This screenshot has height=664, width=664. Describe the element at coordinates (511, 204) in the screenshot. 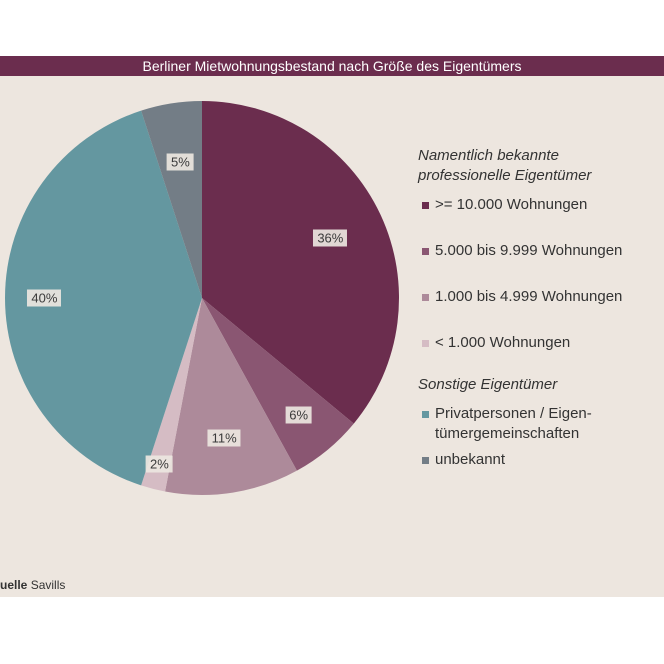

I see `legend-label: >= 10.000 Wohnungen` at that location.